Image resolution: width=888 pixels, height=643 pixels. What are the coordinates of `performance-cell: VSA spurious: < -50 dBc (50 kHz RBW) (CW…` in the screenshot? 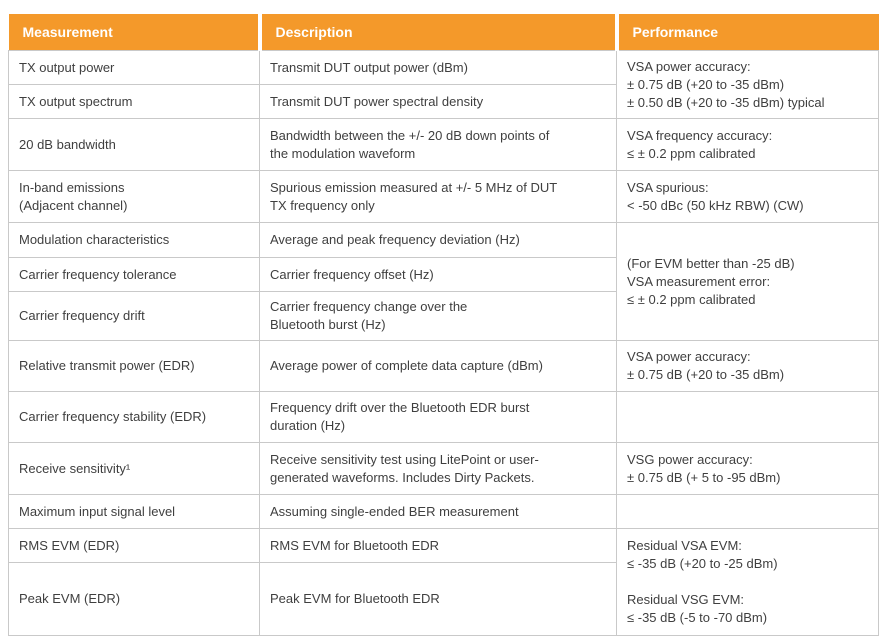 It's located at (747, 196).